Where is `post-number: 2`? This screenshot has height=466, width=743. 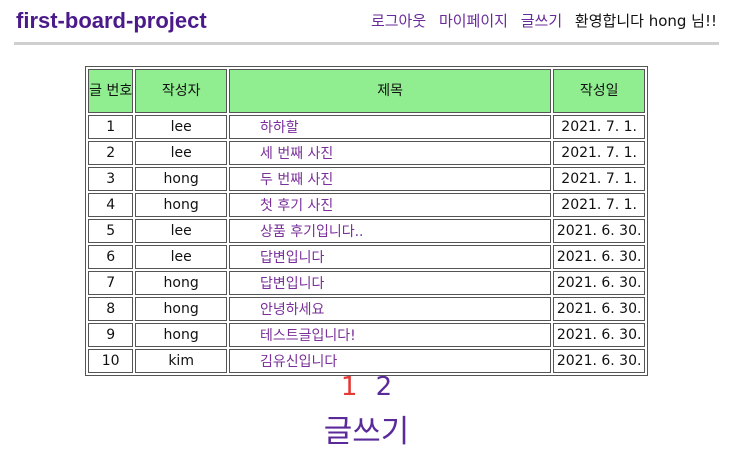 post-number: 2 is located at coordinates (111, 153).